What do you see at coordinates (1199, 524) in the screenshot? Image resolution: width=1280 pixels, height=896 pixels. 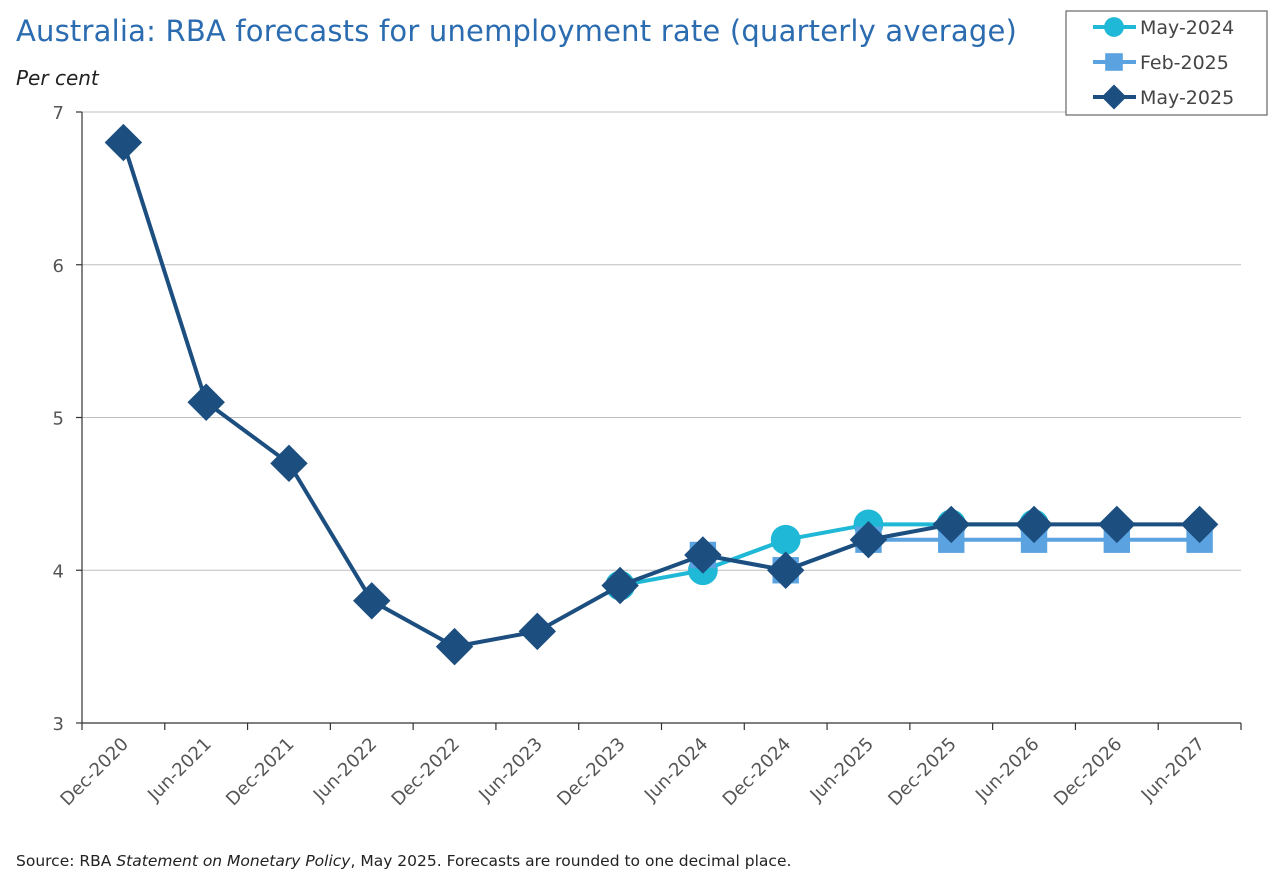 I see `point-May-2025-Jun-2027` at bounding box center [1199, 524].